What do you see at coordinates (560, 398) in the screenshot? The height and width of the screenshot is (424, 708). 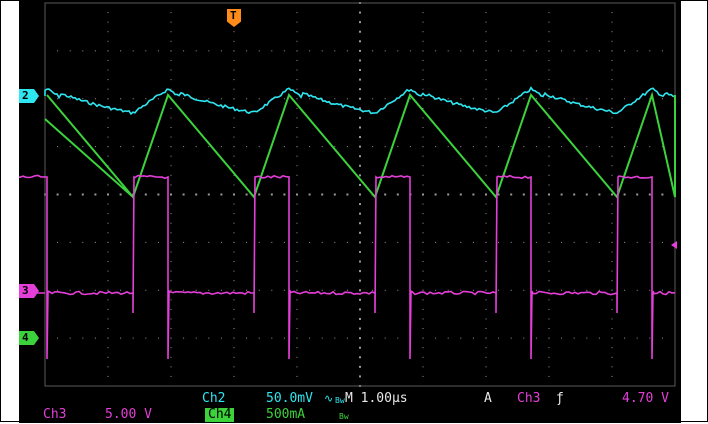 I see `trigger-slope-icon: ƒ` at bounding box center [560, 398].